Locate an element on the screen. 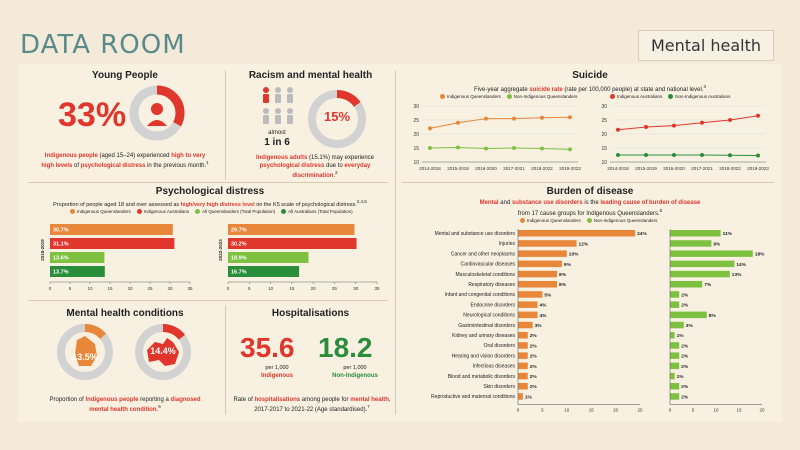 This screenshot has height=450, width=800. aus-value: 14.4% is located at coordinates (163, 351).